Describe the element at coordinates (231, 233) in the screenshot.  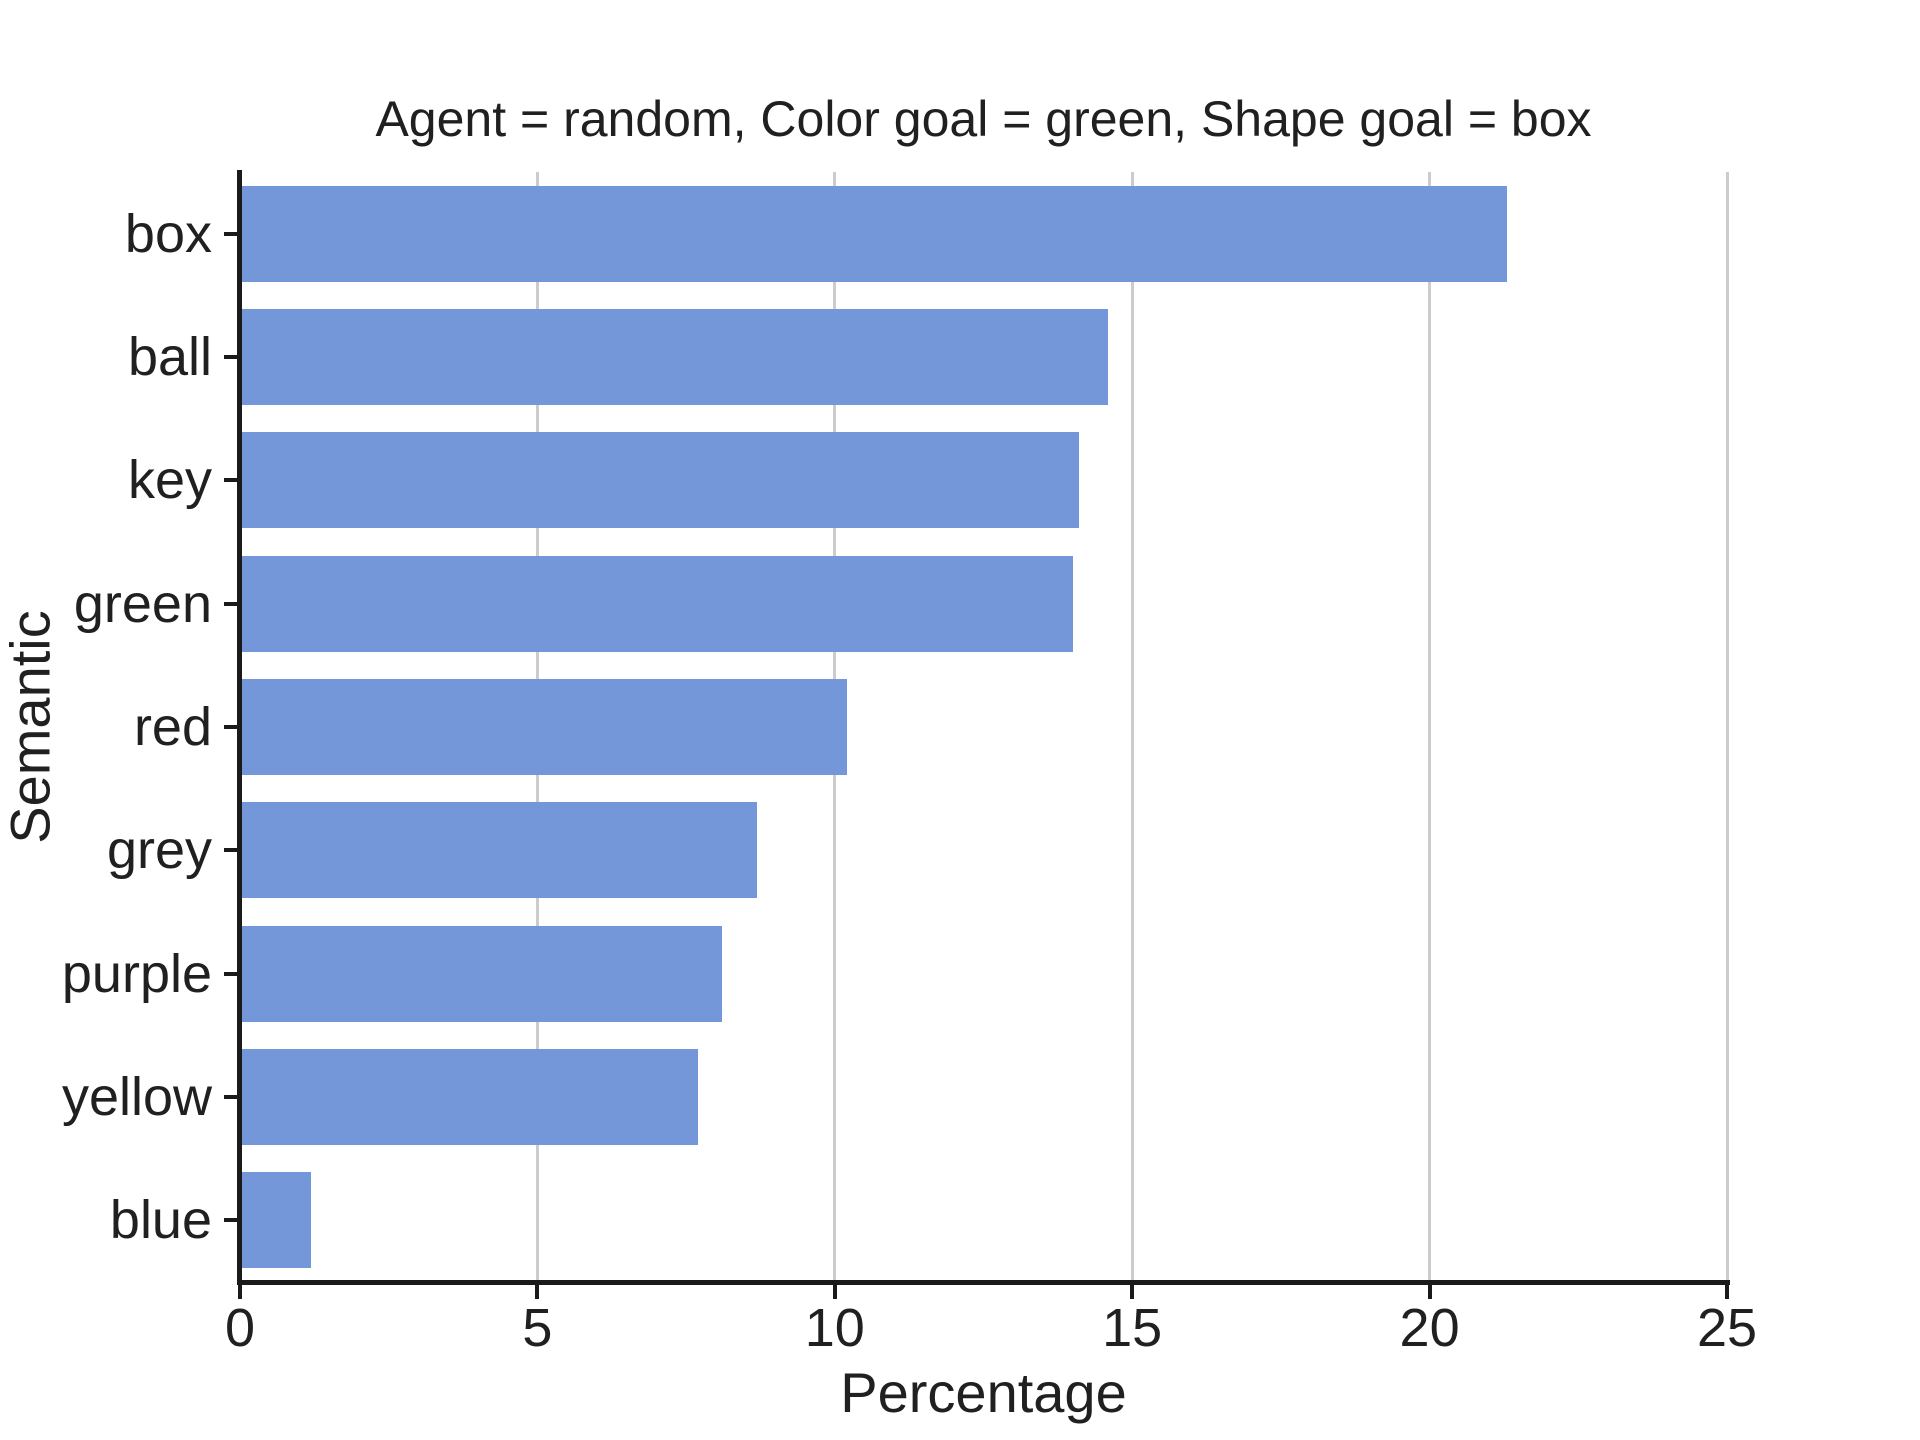
I see `y-tick-mark-box` at that location.